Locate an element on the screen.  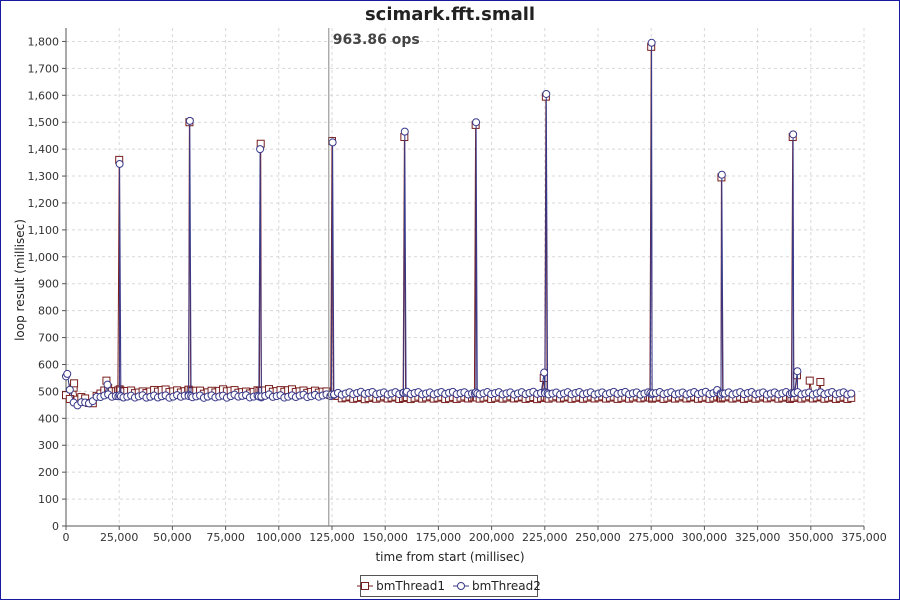
y-tick-label: 300 is located at coordinates (48, 445).